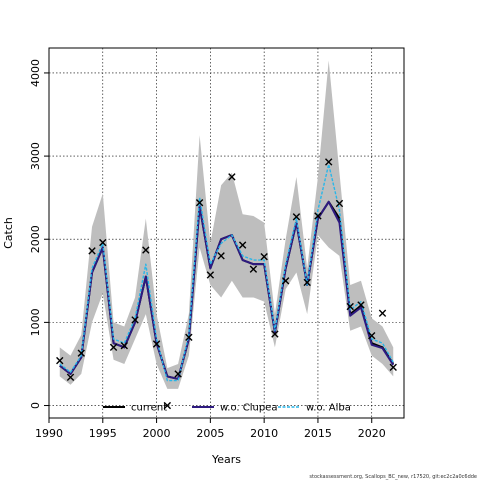 The height and width of the screenshot is (480, 480). What do you see at coordinates (226, 459) in the screenshot?
I see `x-axis-title: Years` at bounding box center [226, 459].